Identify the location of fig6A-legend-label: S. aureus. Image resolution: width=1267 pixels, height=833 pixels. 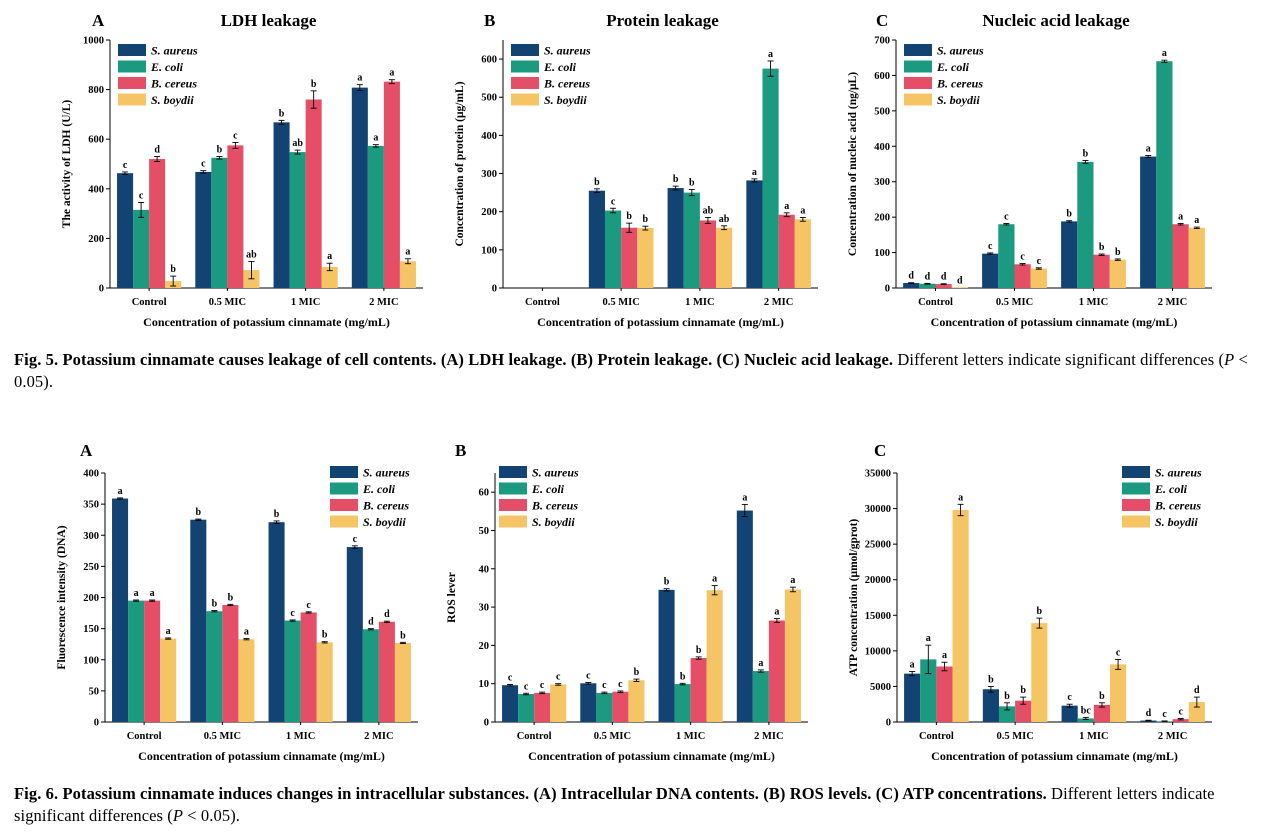
(386, 473).